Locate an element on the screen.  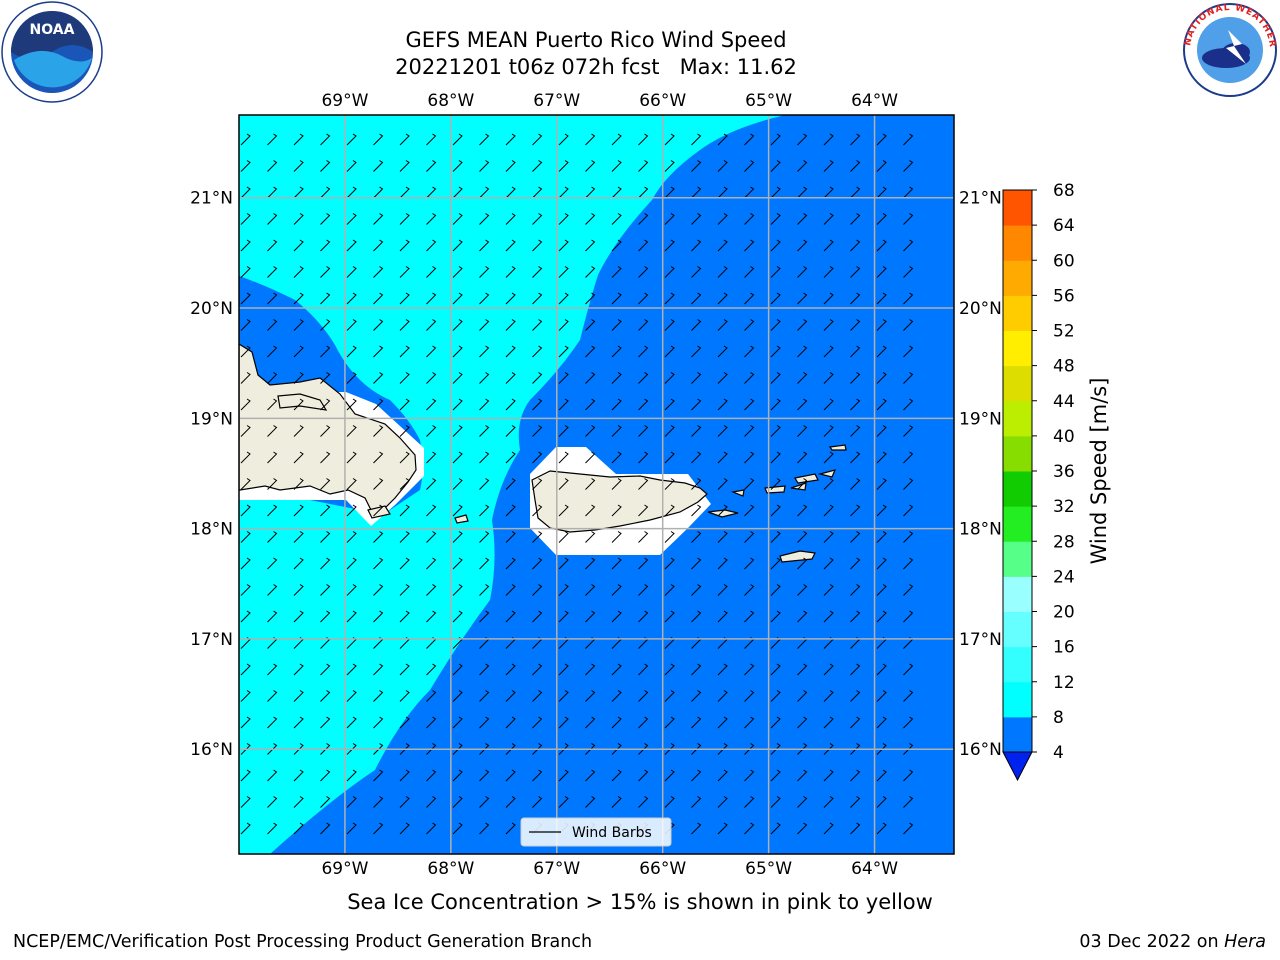
colorbar-tick-label: 40 is located at coordinates (1064, 437).